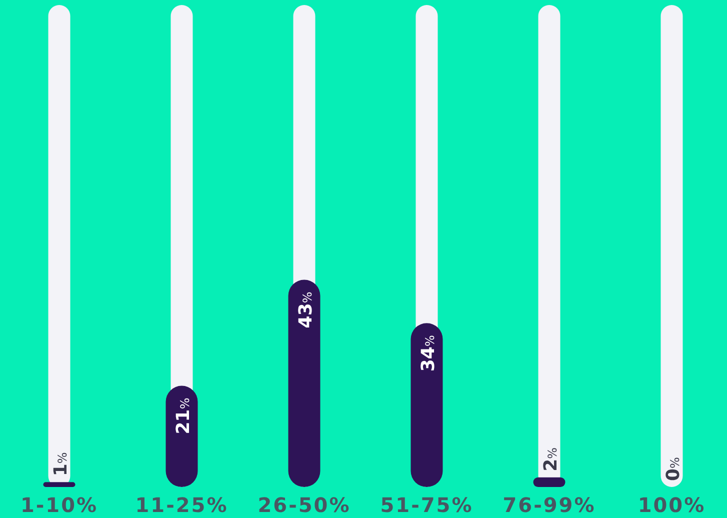  I want to click on x-tick-label: 76-99%, so click(549, 505).